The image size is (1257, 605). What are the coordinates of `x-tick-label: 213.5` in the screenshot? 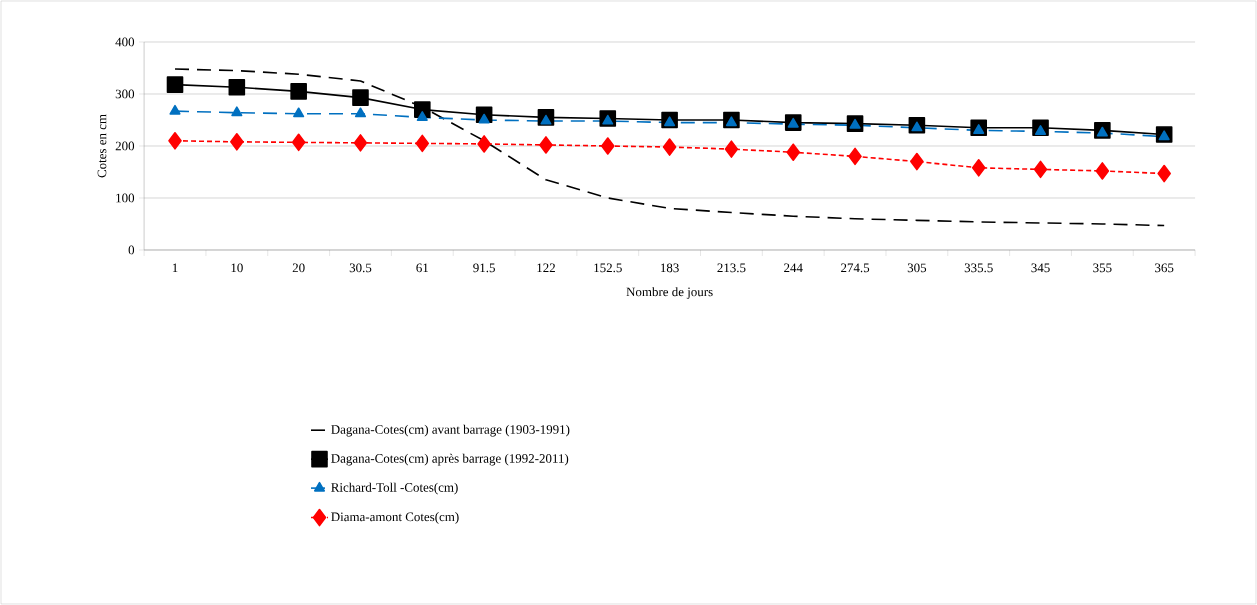 It's located at (731, 268).